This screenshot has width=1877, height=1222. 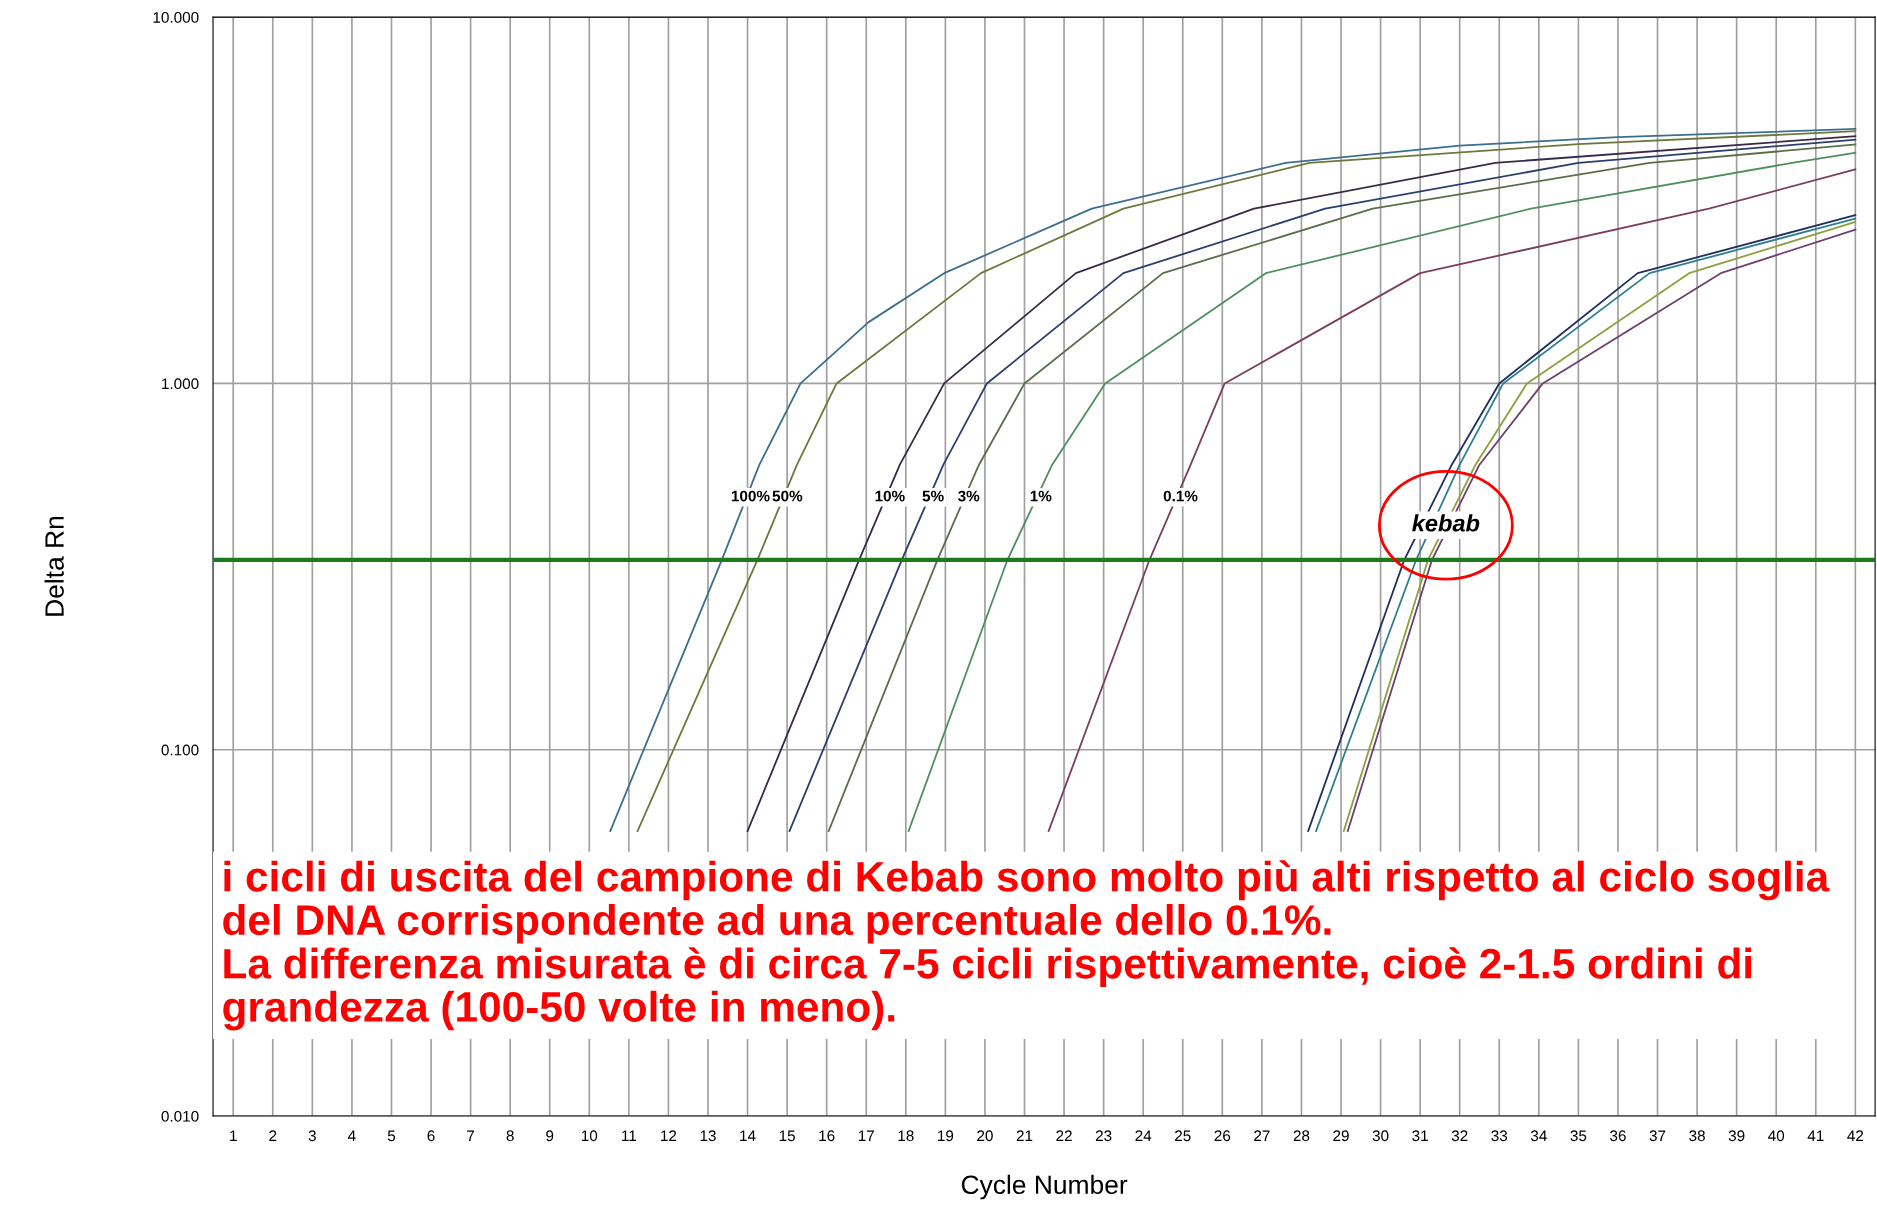 What do you see at coordinates (1044, 1187) in the screenshot?
I see `x-axis-title: Cycle Number` at bounding box center [1044, 1187].